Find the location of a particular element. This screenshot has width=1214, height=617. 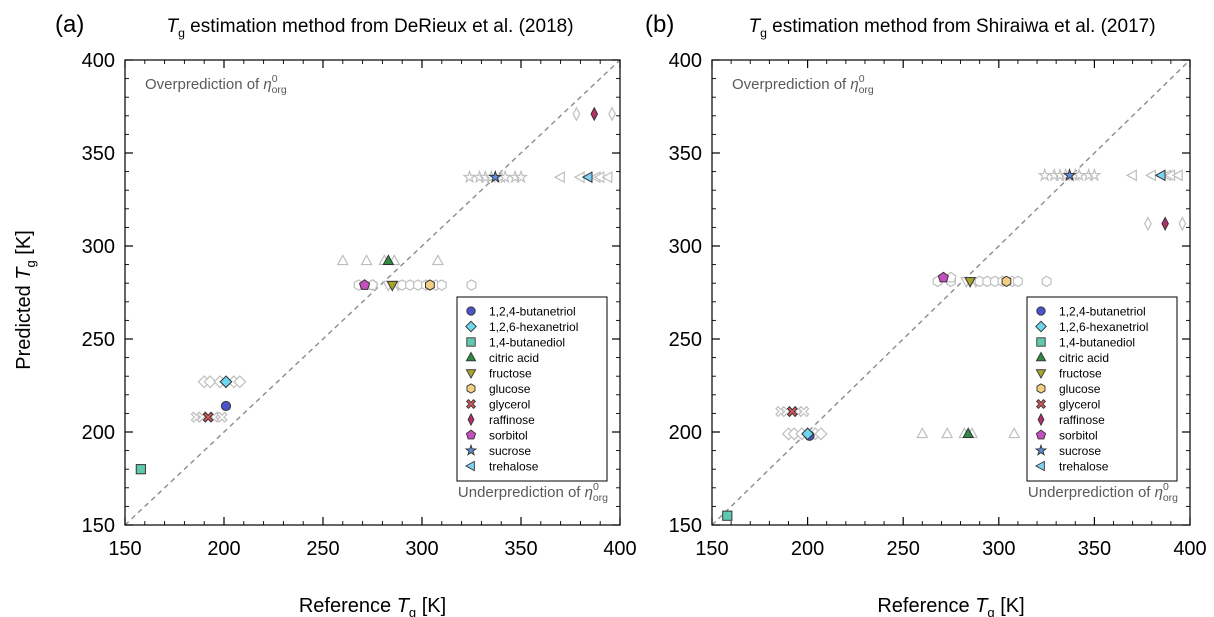

legend-label: sucrose is located at coordinates (510, 451).